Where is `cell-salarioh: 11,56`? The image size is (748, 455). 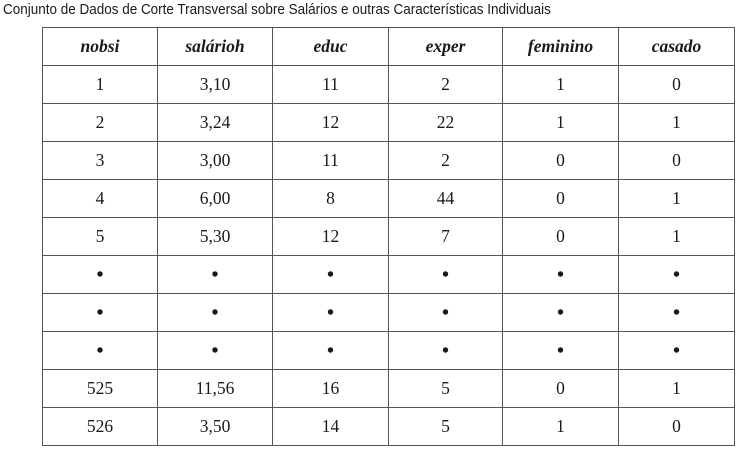 cell-salarioh: 11,56 is located at coordinates (215, 388).